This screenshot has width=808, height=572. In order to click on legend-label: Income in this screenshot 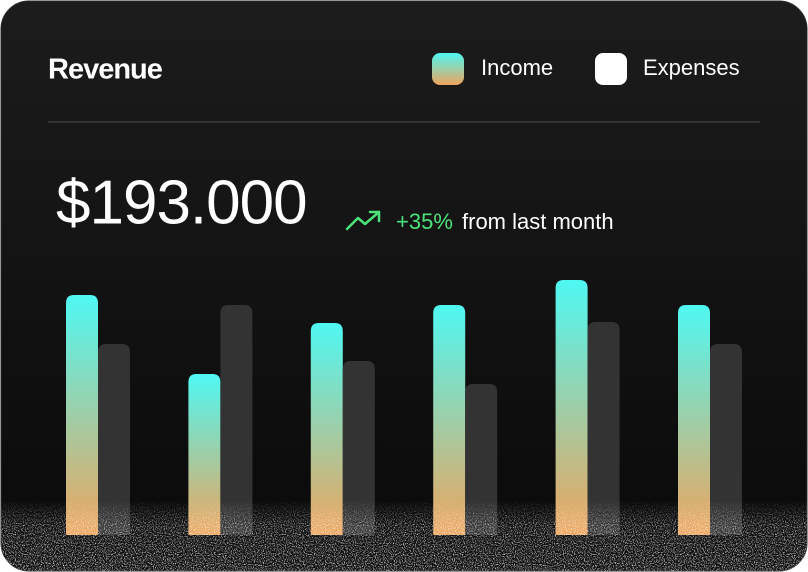, I will do `click(517, 67)`.